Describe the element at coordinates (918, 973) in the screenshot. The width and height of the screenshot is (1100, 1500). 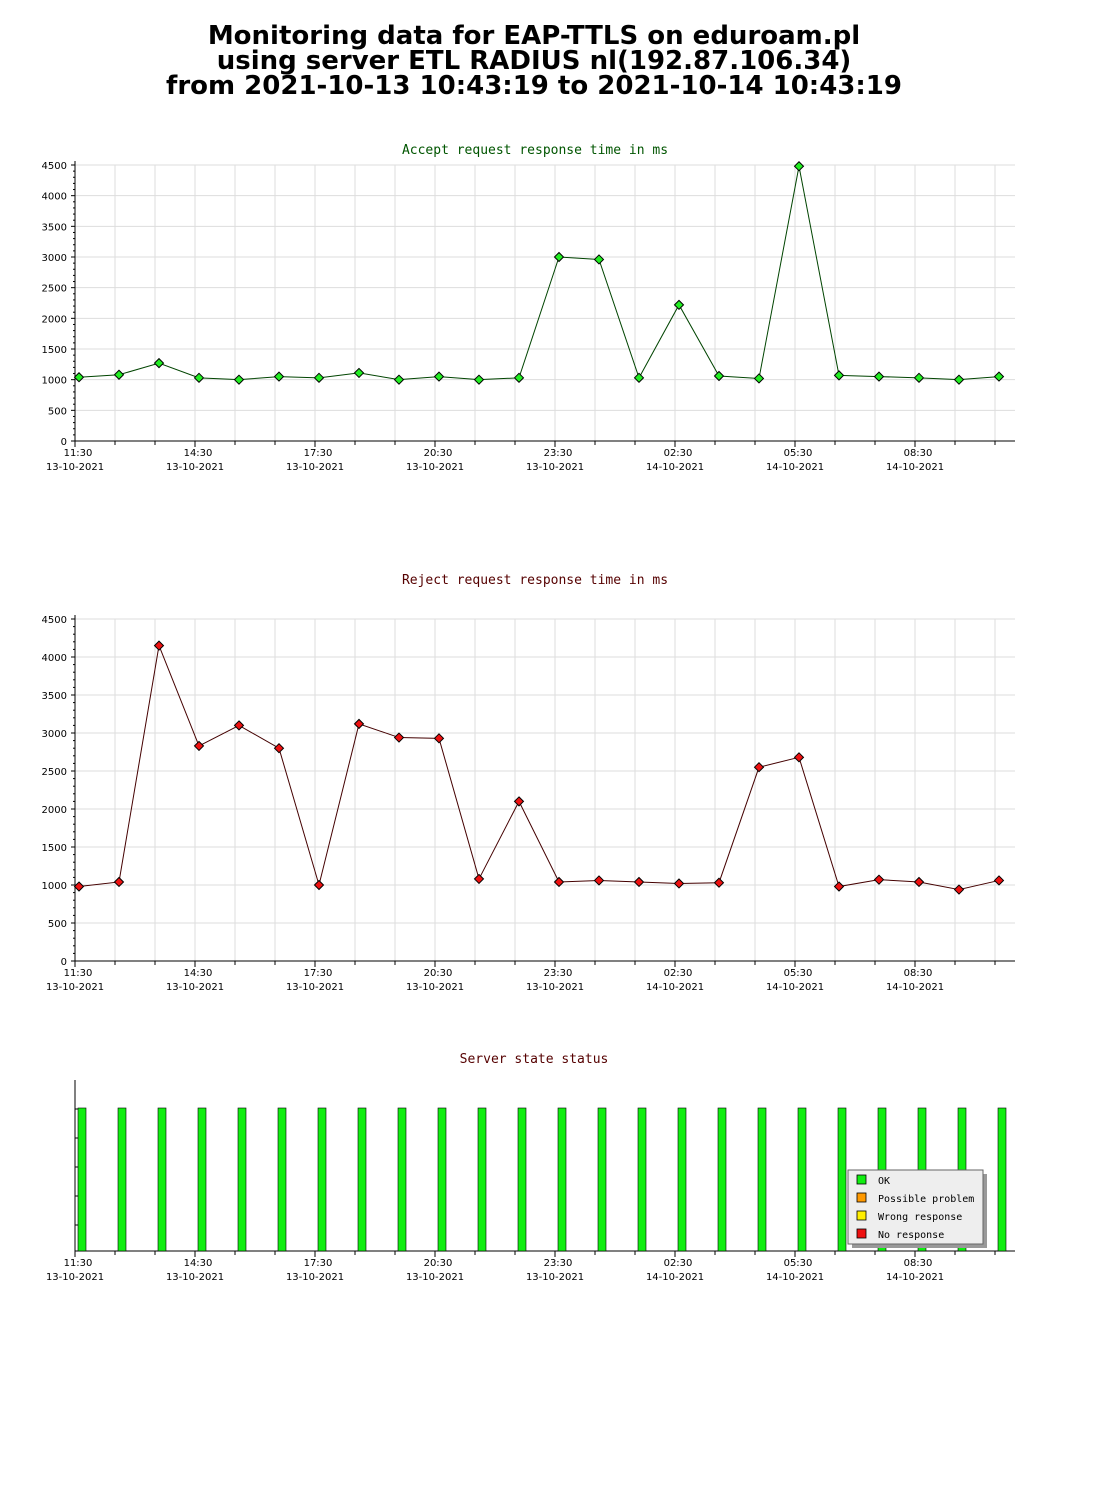
I see `reject-chart-x-tick-time-7: 08:30` at that location.